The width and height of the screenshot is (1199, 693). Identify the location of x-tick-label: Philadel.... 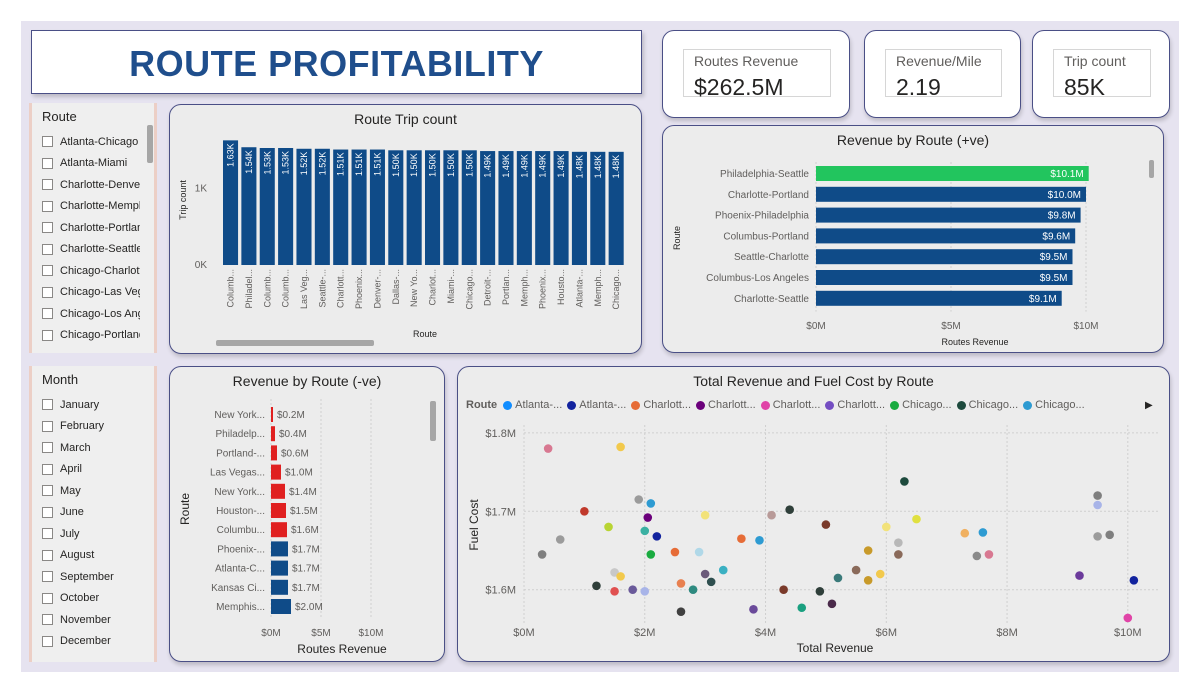
(249, 289).